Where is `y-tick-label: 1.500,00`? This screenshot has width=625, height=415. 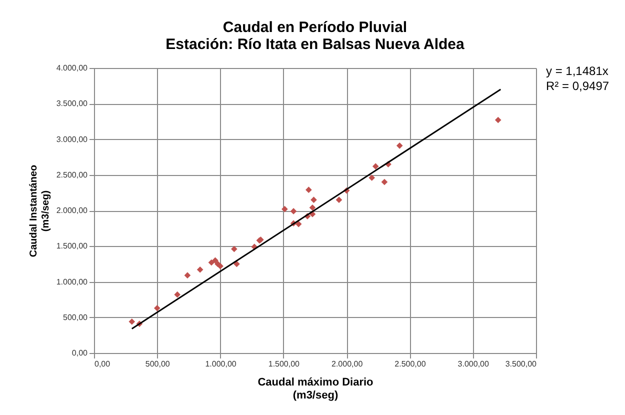
y-tick-label: 1.500,00 is located at coordinates (72, 246).